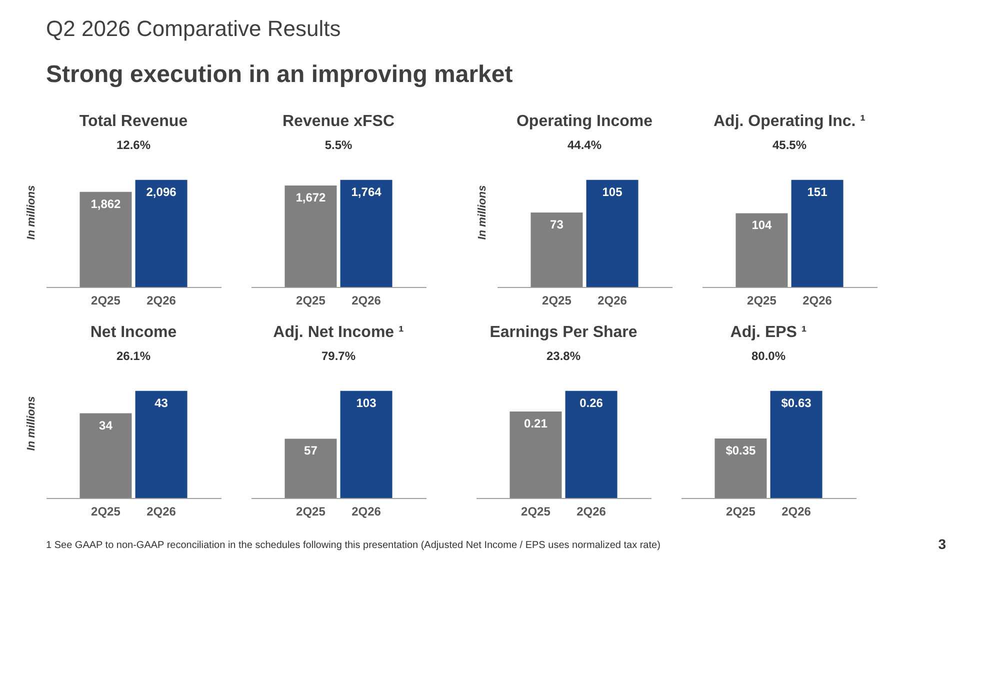 This screenshot has height=685, width=1000. What do you see at coordinates (762, 225) in the screenshot?
I see `data-label: 104` at bounding box center [762, 225].